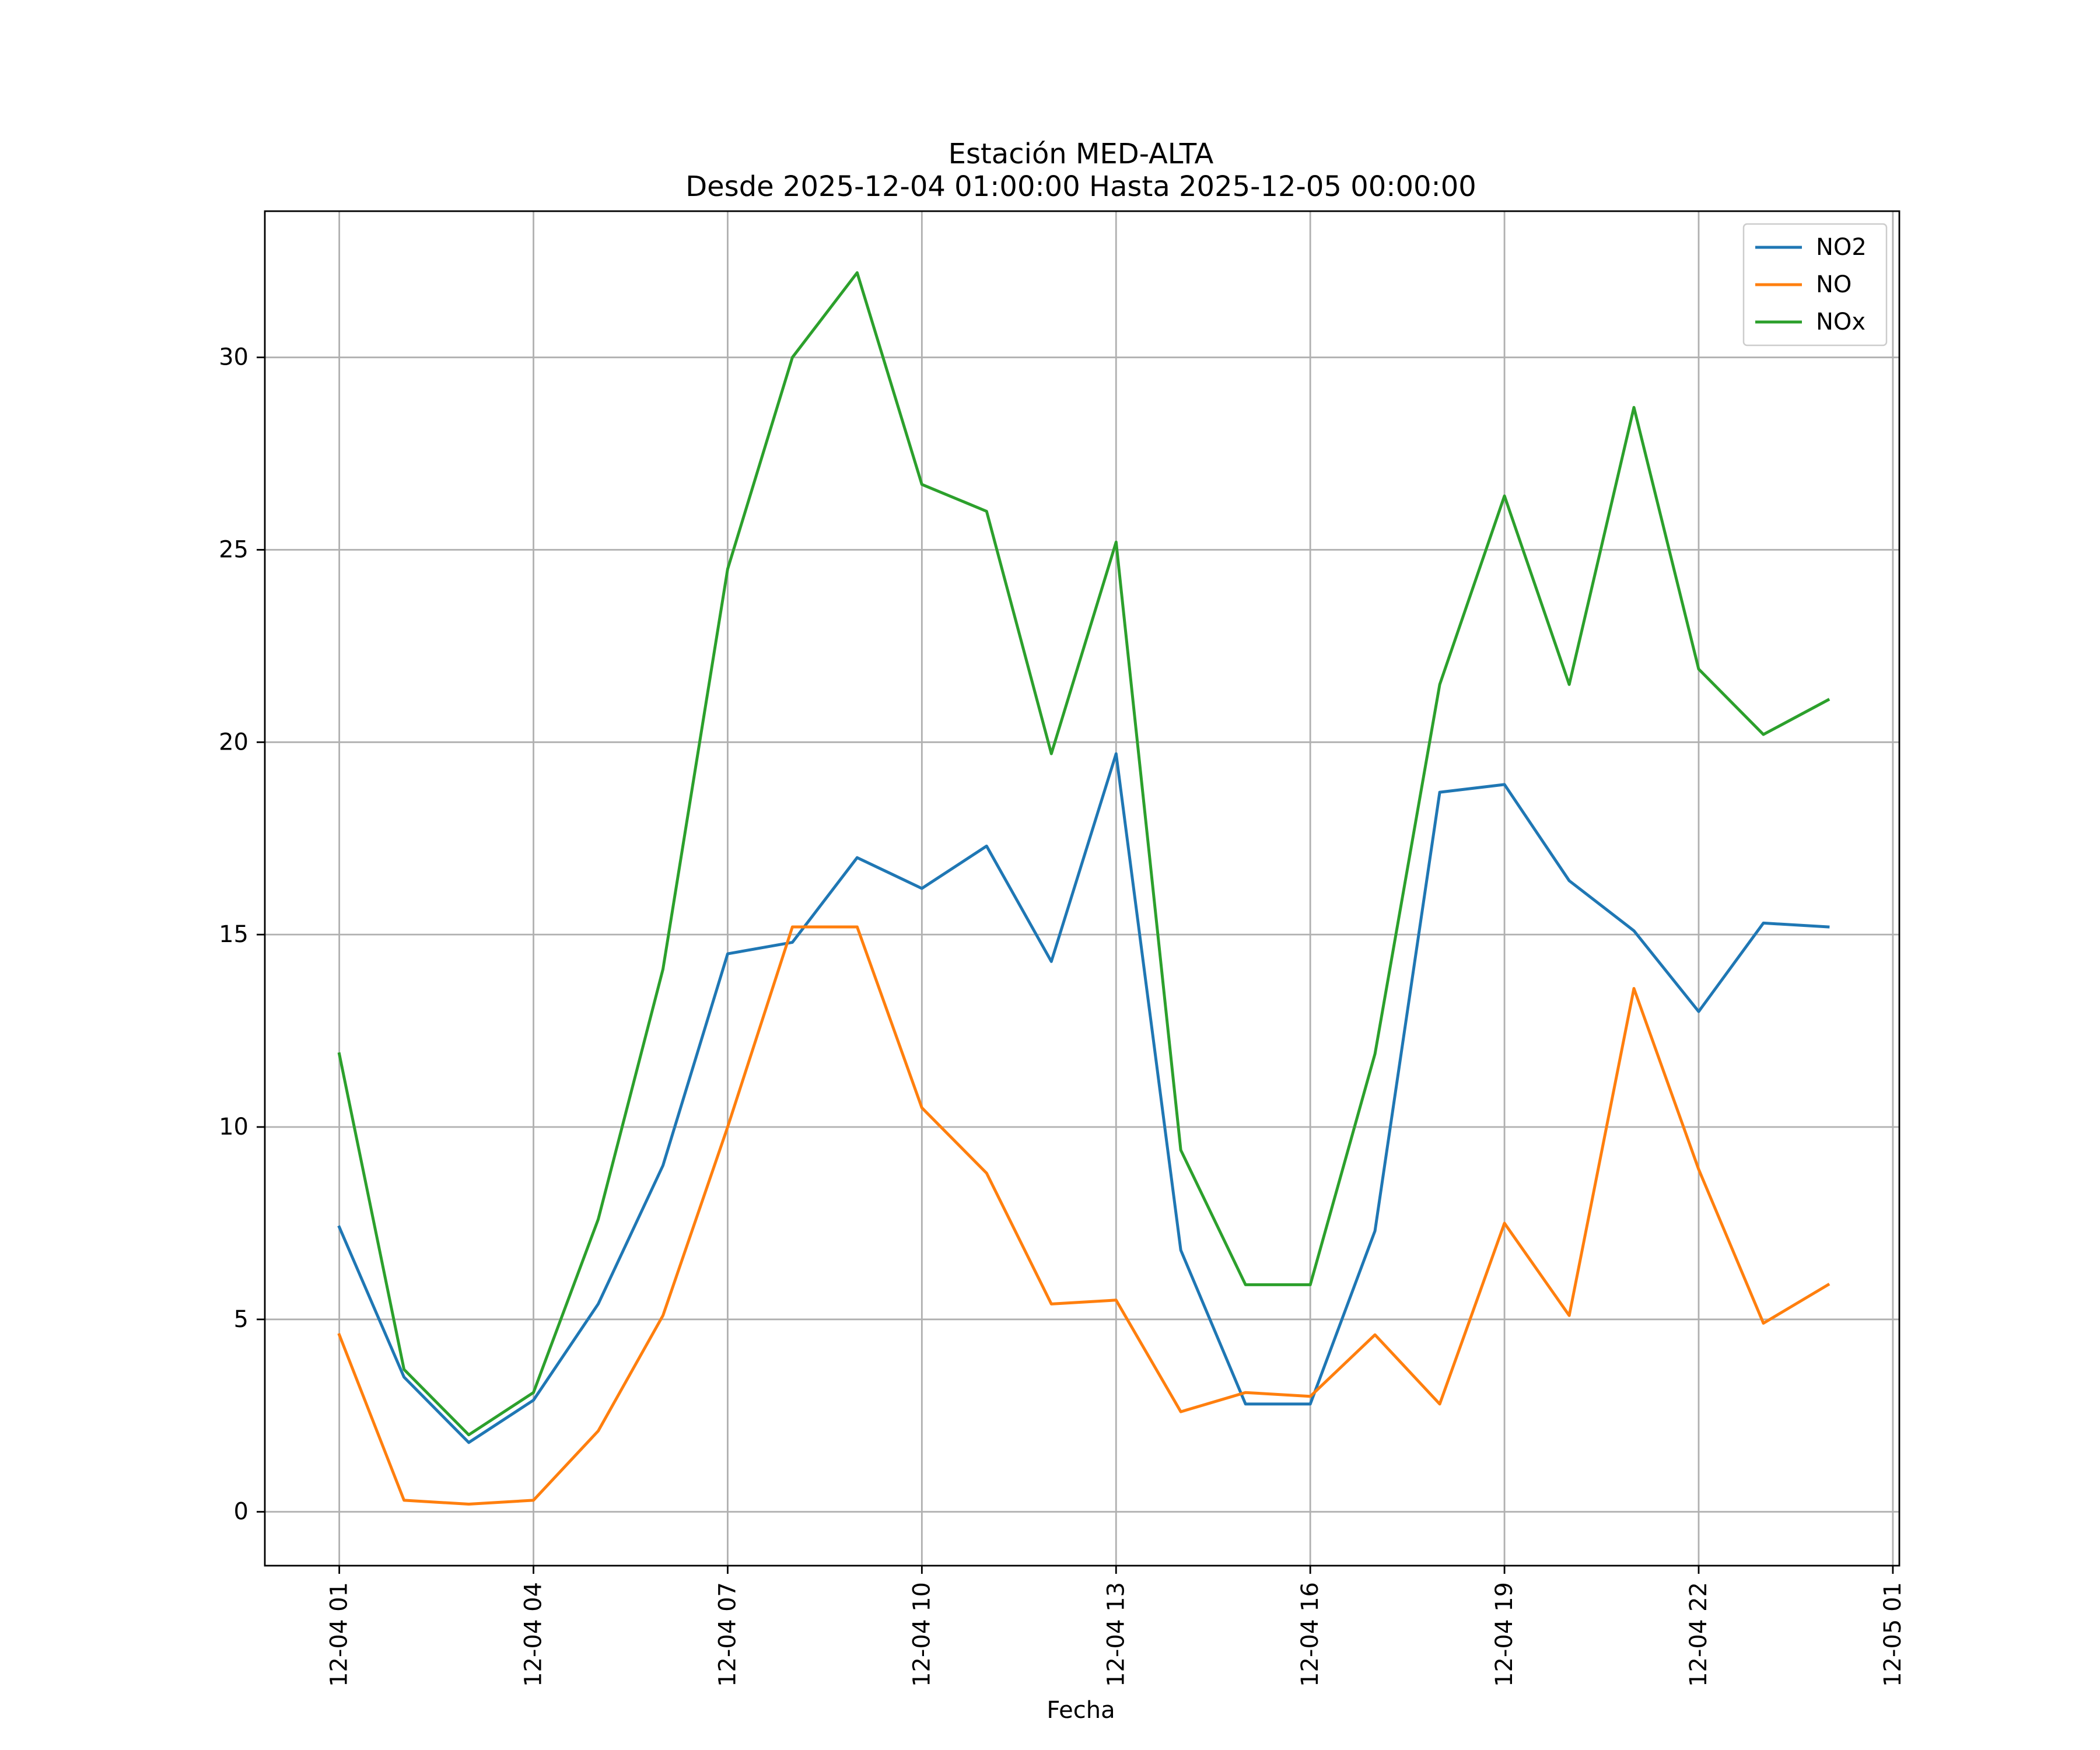 Image resolution: width=2100 pixels, height=1750 pixels. I want to click on legend-label-no2: NO2, so click(1841, 247).